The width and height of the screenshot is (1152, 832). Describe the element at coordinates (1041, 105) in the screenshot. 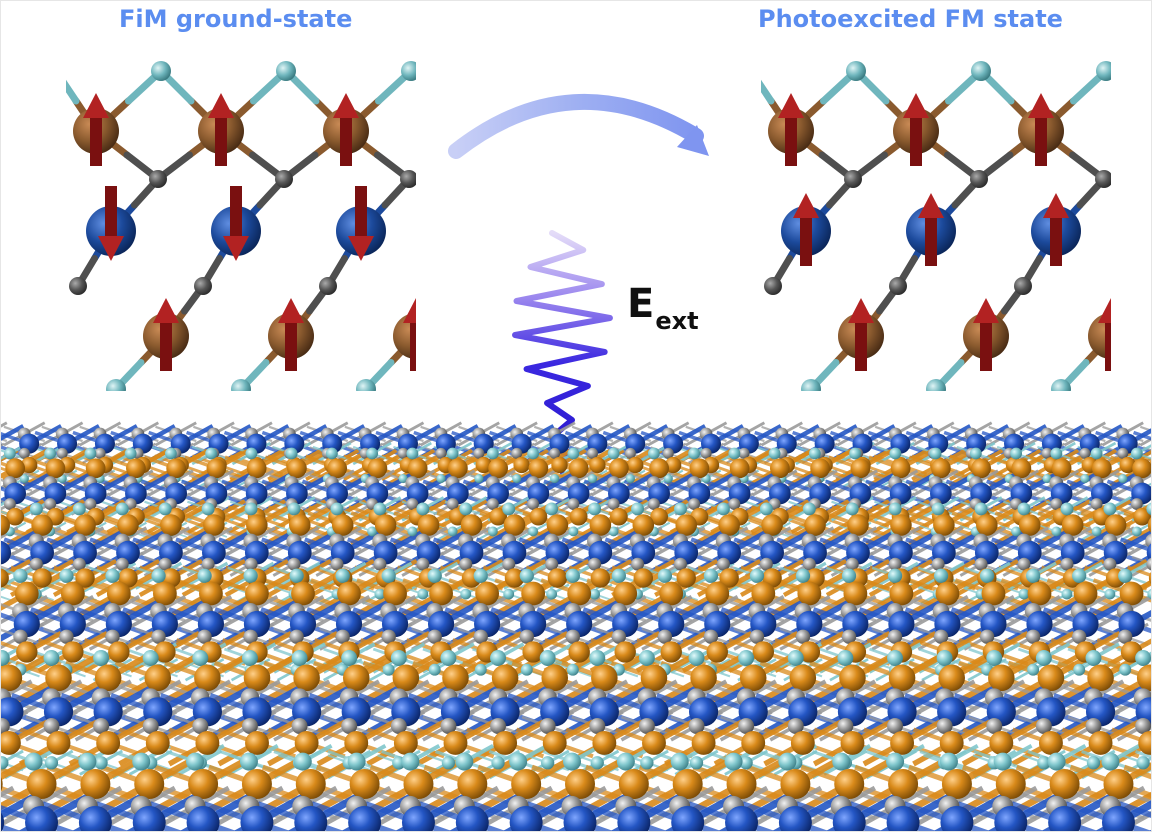

I see `arrow-head` at that location.